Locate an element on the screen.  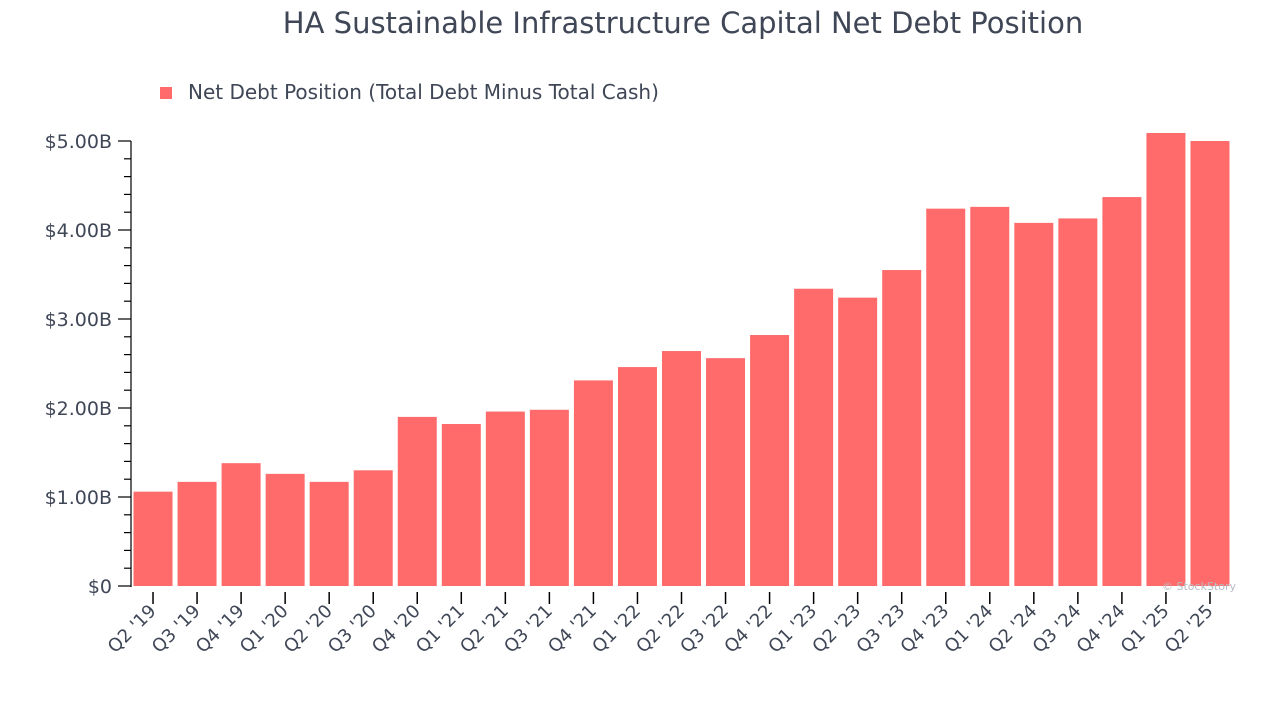
x-tick-label: Q3 '20 is located at coordinates (352, 629).